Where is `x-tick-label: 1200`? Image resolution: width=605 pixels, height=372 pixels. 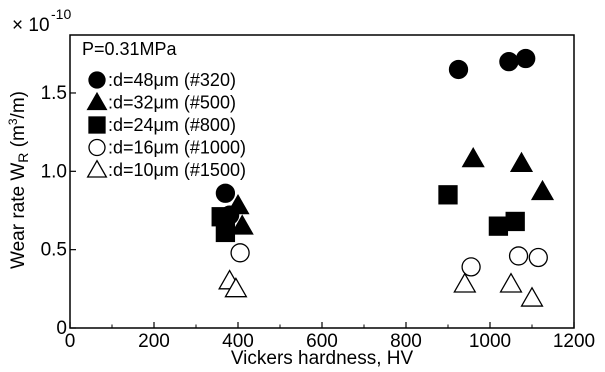
x-tick-label: 1200 is located at coordinates (574, 341).